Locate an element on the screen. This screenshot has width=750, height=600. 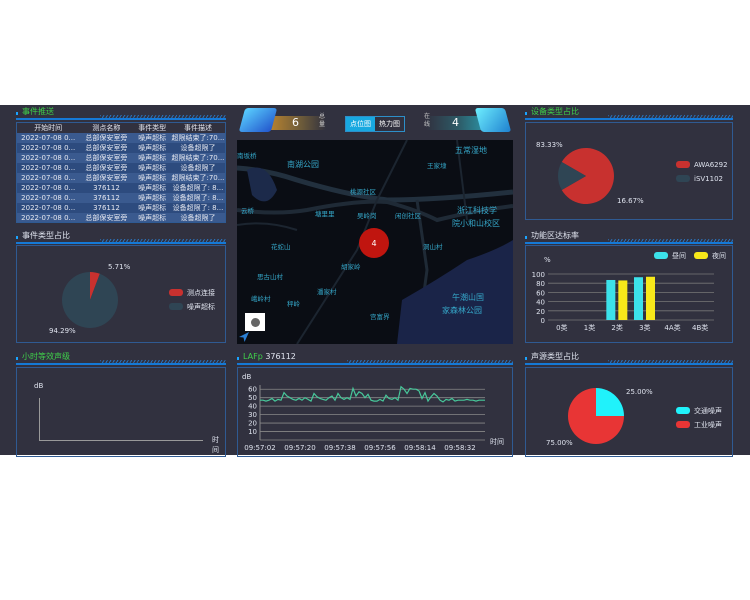
total-card: 6 总量 is located at coordinates (284, 121).